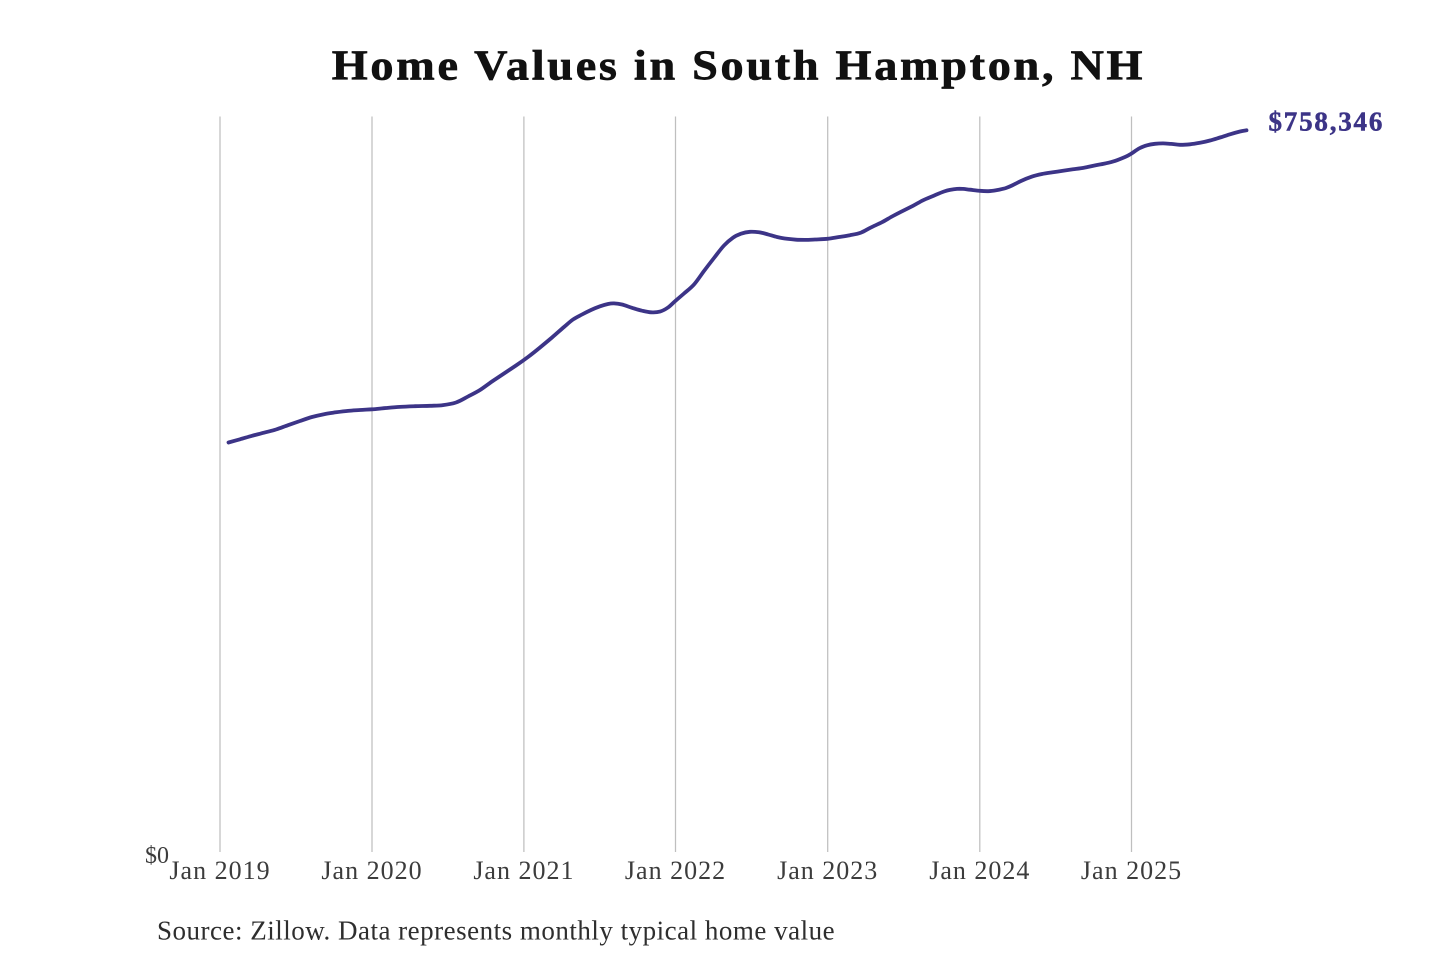 The image size is (1440, 960). Describe the element at coordinates (1131, 870) in the screenshot. I see `svg-text: Jan 2025` at that location.